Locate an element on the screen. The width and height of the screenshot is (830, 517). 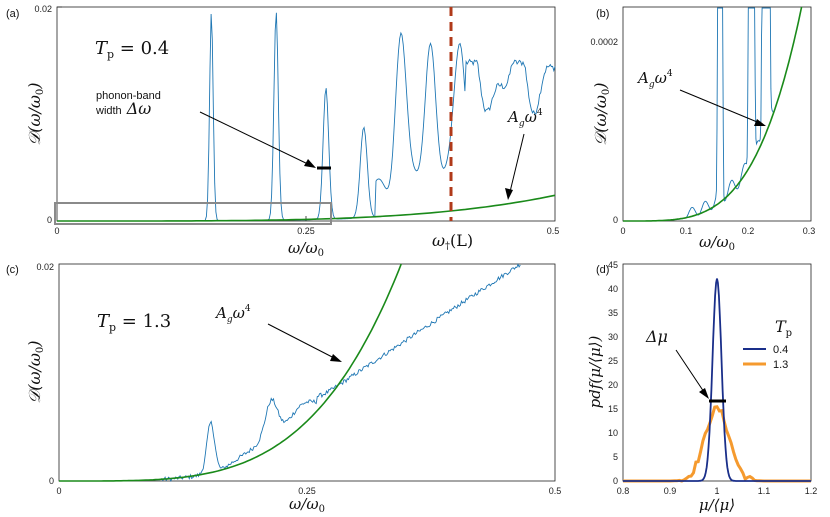
delta-mu-arrow is located at coordinates (691, 372).